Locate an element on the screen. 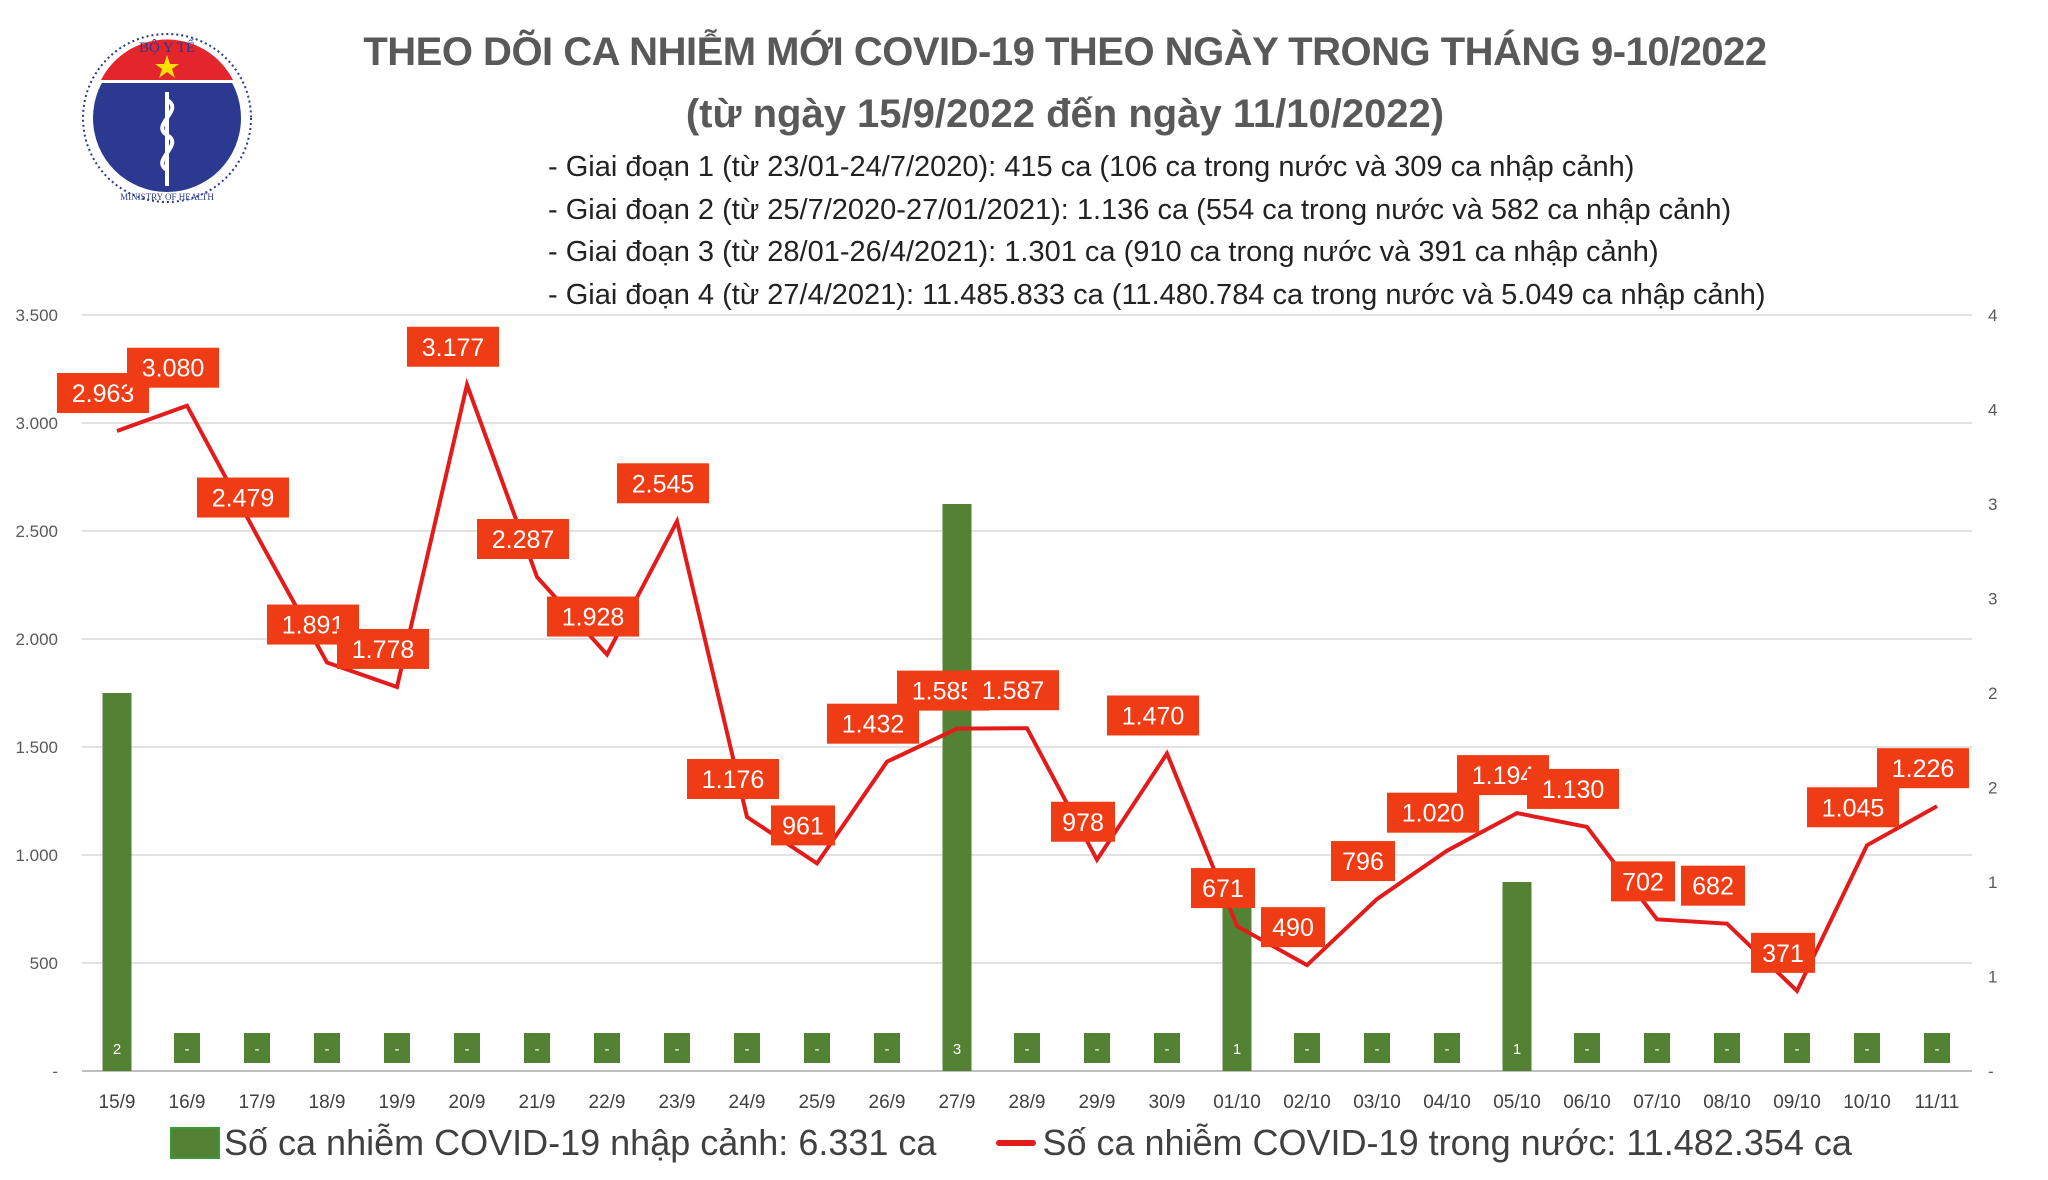  x-tick-label: 09/10 is located at coordinates (1797, 1102).